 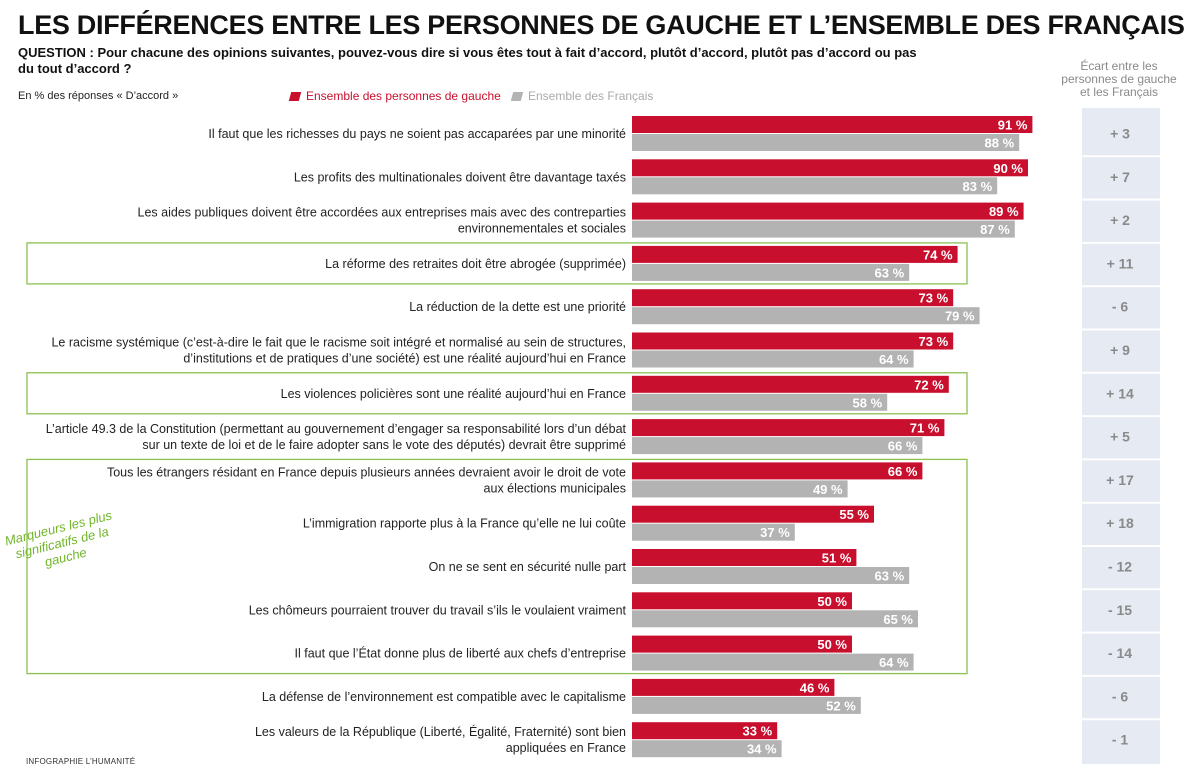 I want to click on ecart-value-7: + 5, so click(x=1120, y=437).